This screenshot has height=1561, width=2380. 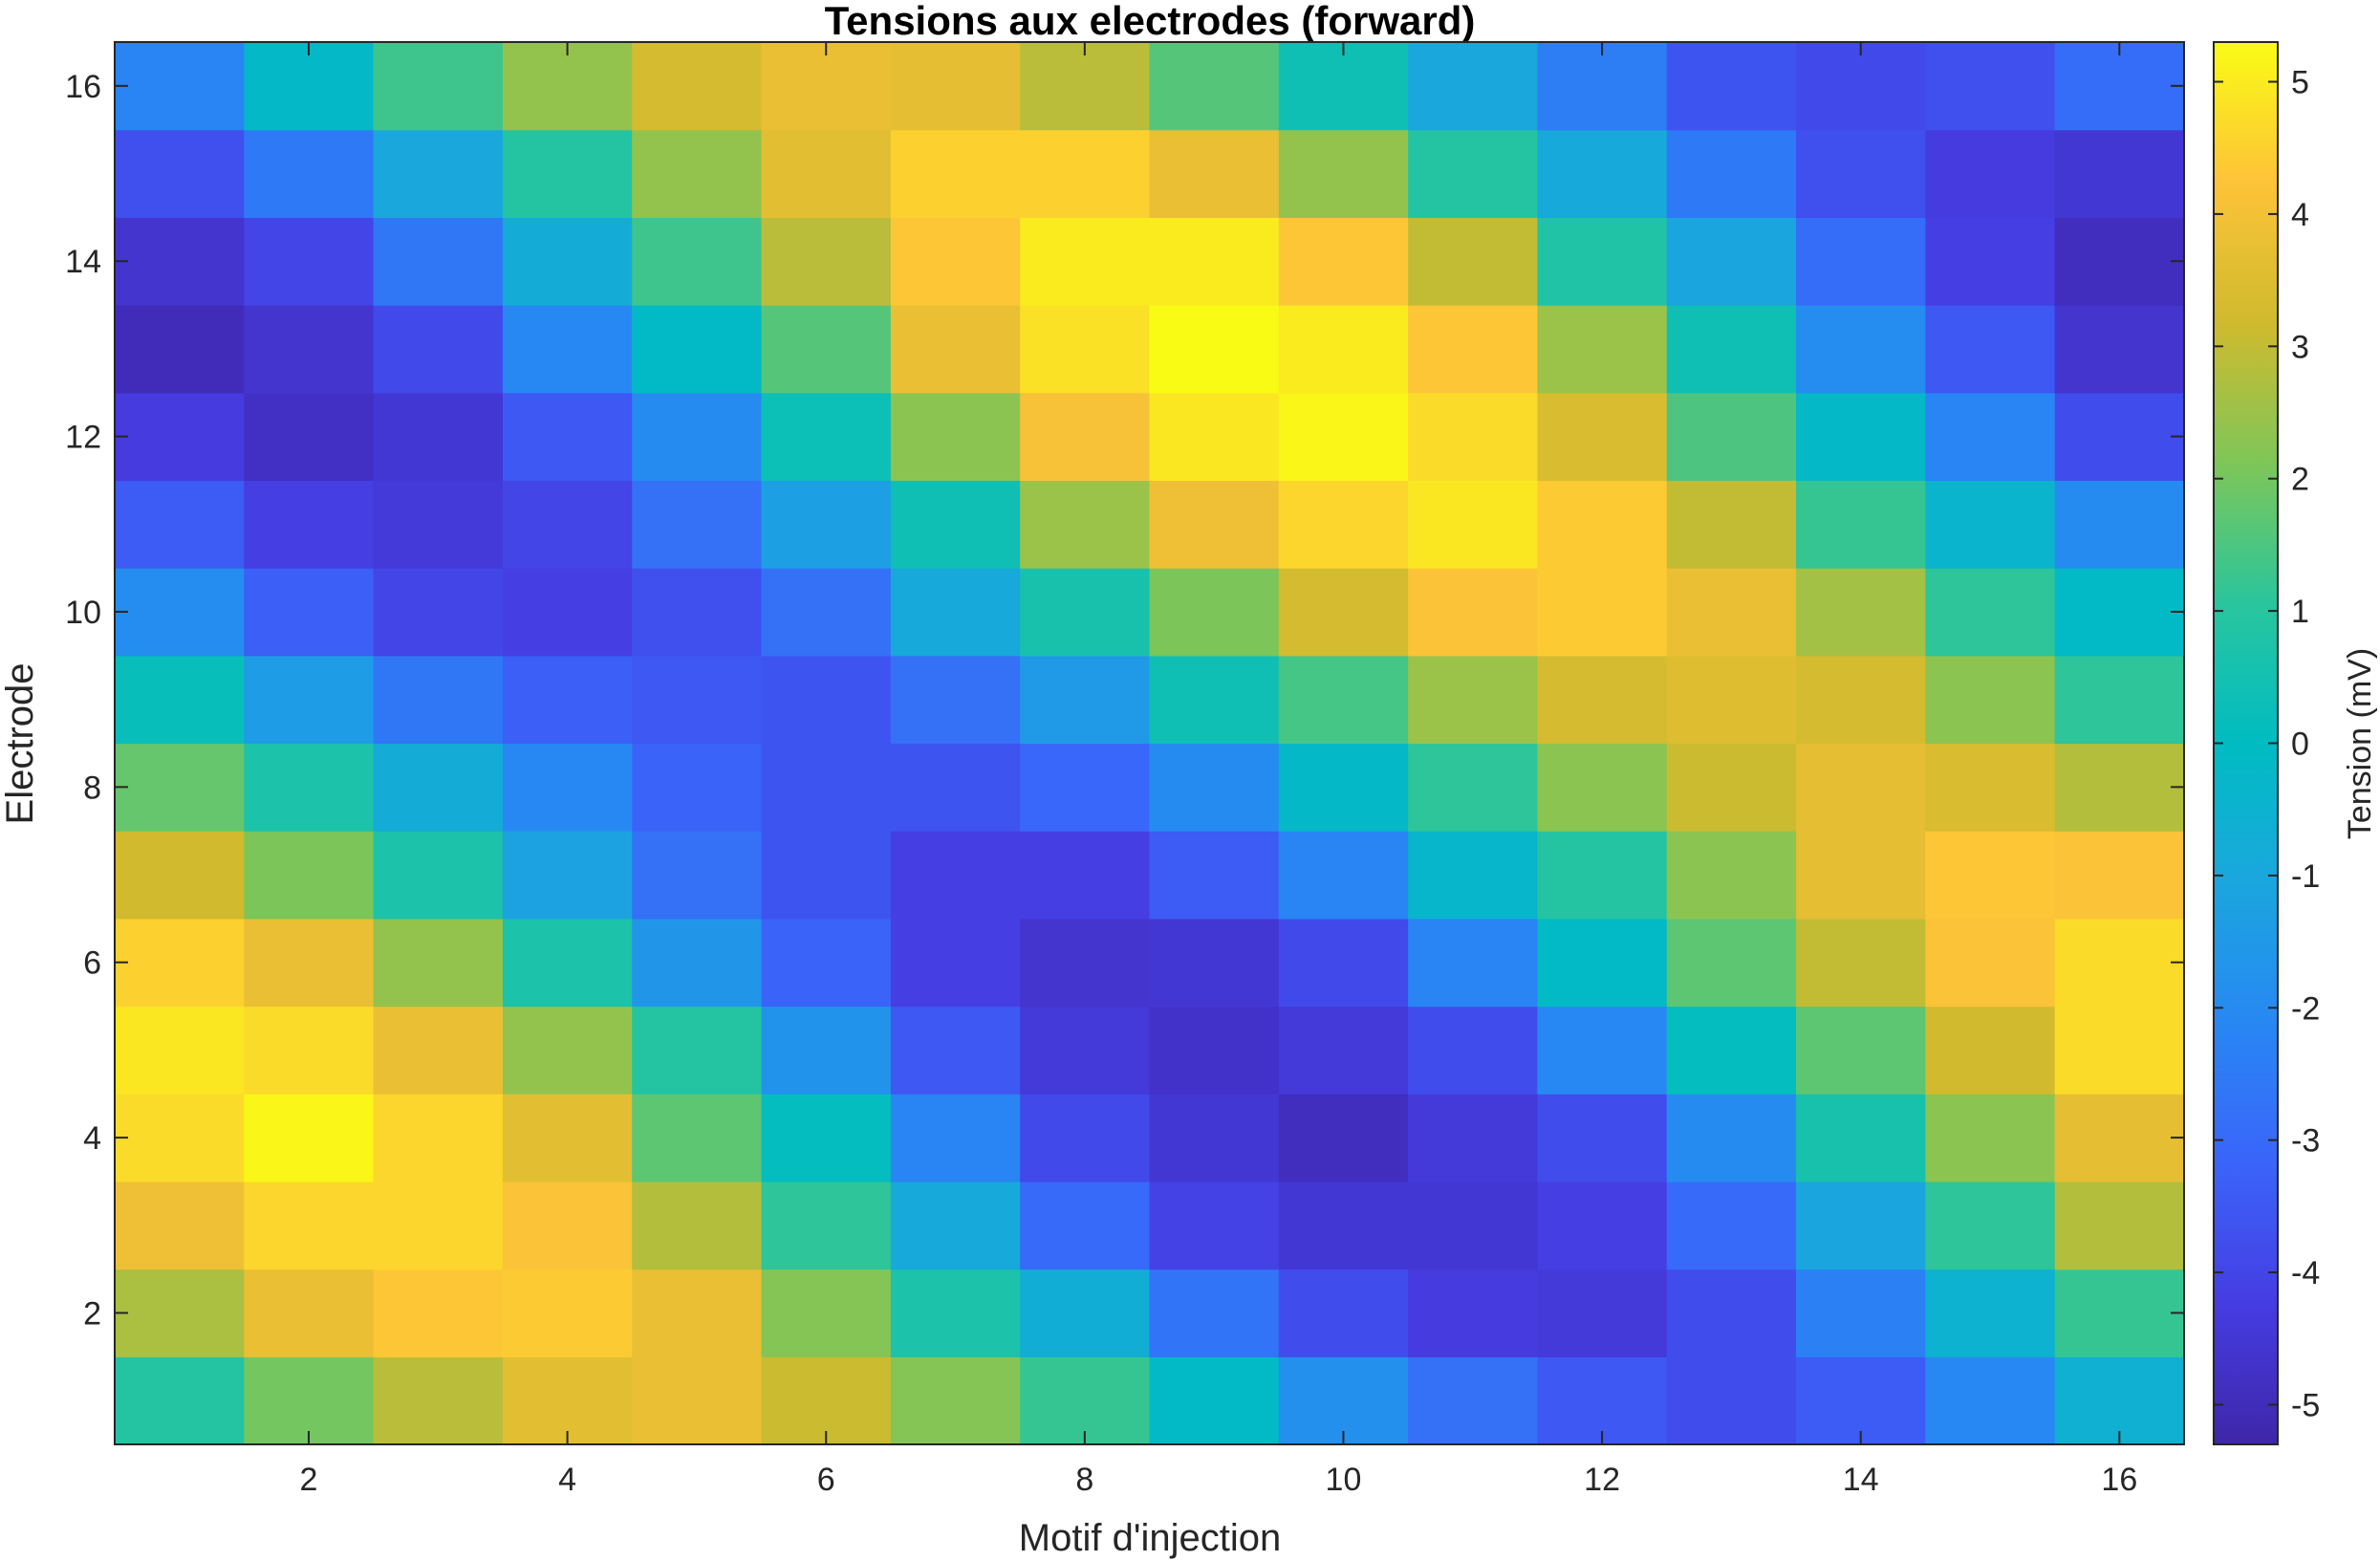 I want to click on colorbar-tick-label: -1, so click(x=2305, y=876).